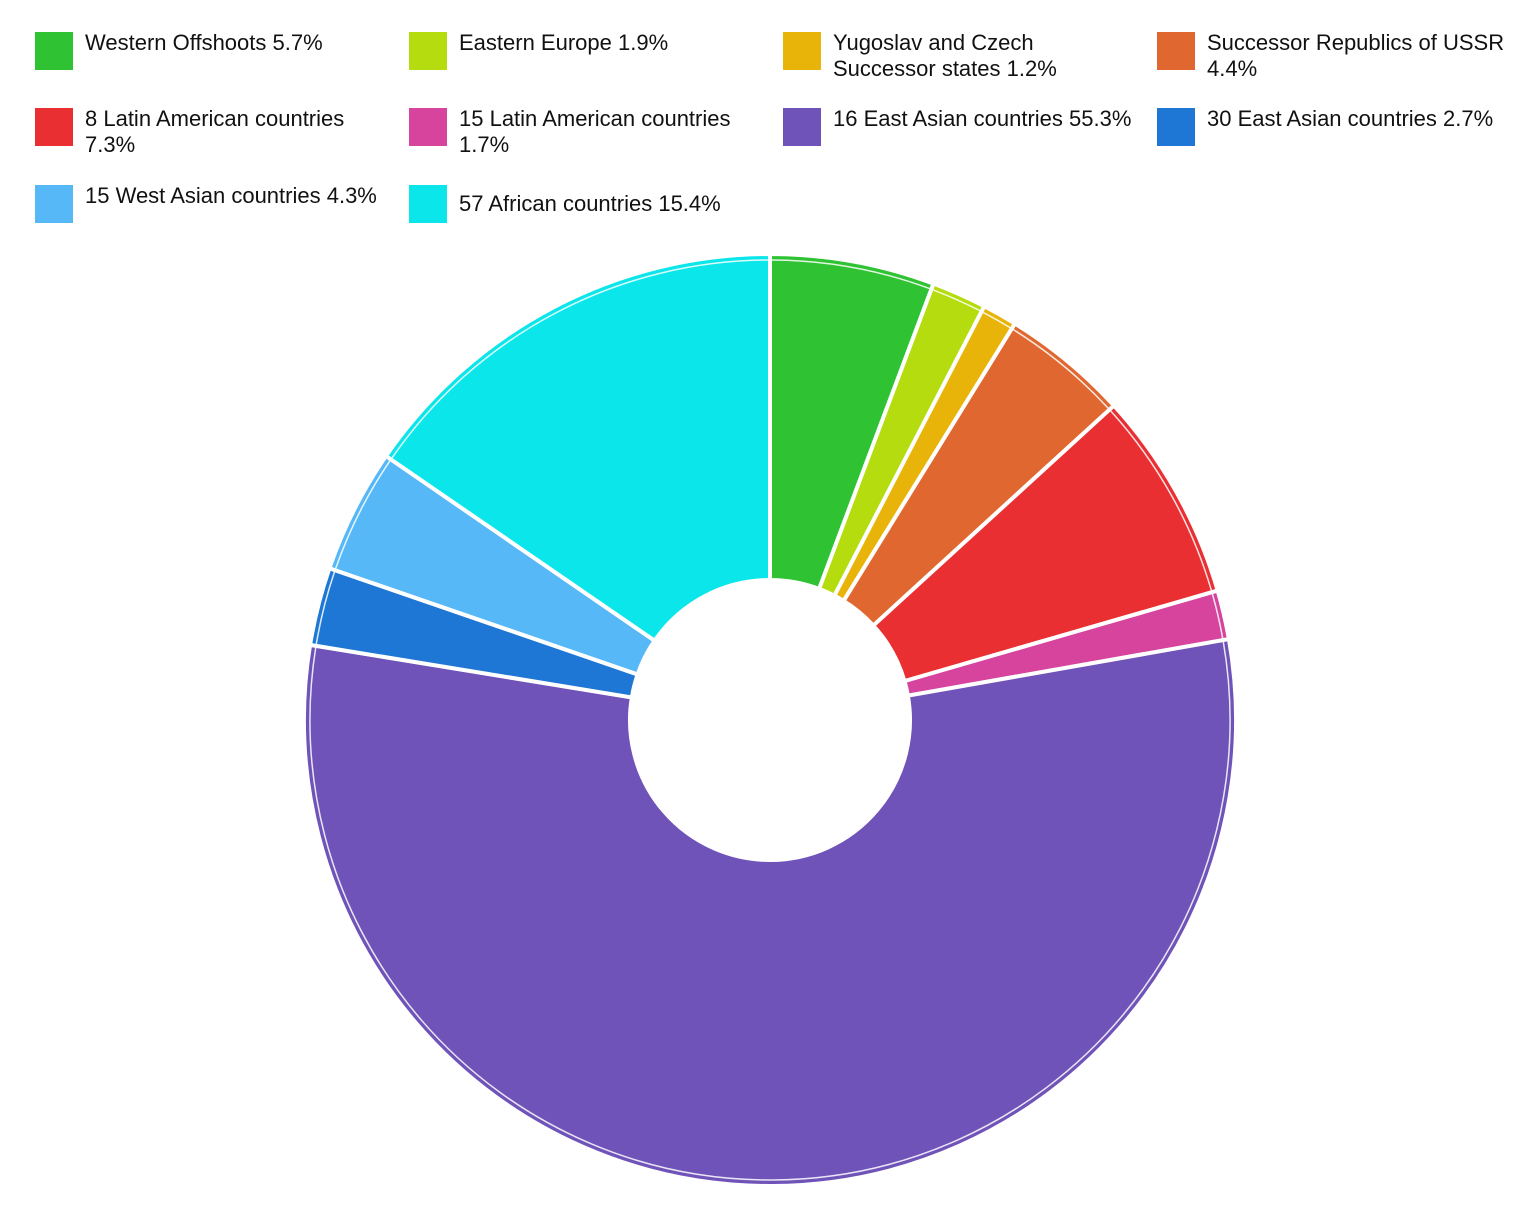 This screenshot has height=1214, width=1528. Describe the element at coordinates (1350, 118) in the screenshot. I see `legend-label: 30 East Asian countries 2.7%` at that location.